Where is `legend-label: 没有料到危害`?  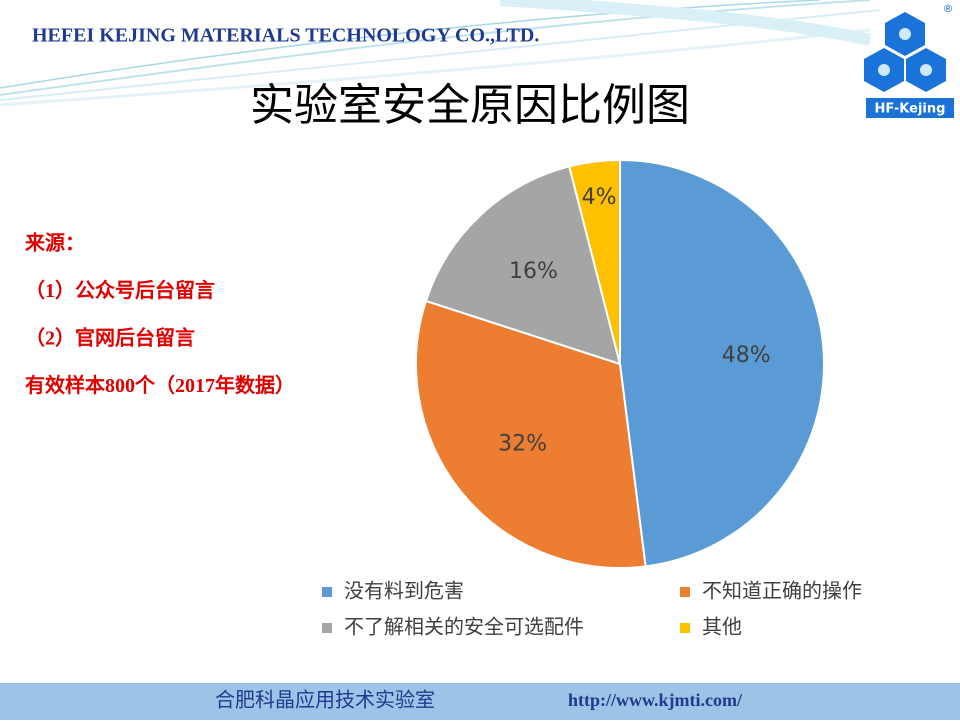
legend-label: 没有料到危害 is located at coordinates (404, 591).